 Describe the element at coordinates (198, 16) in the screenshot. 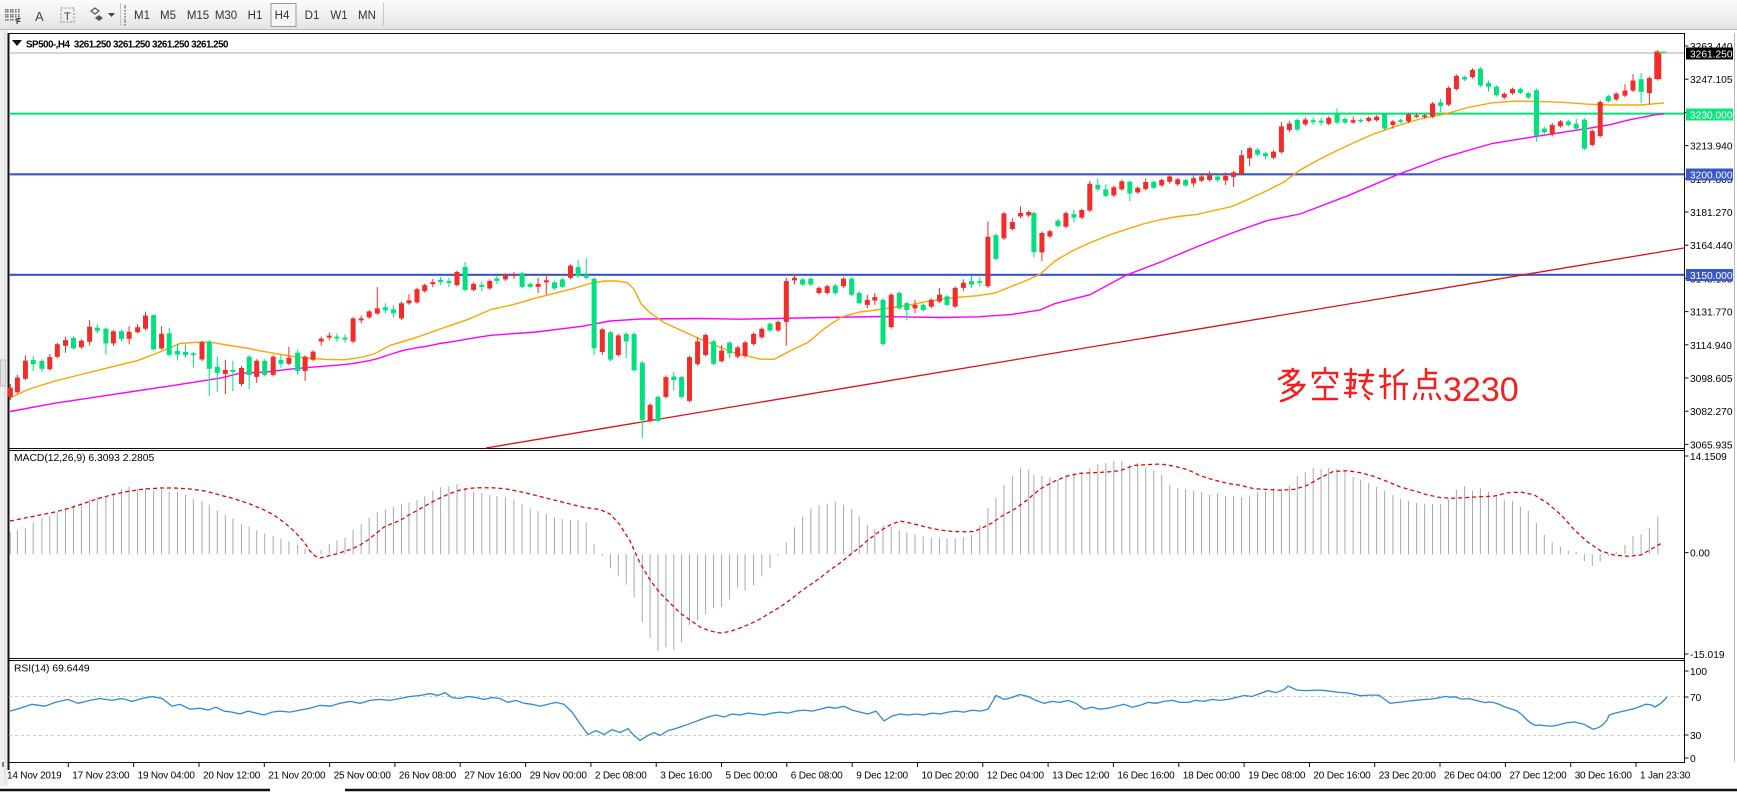

I see `svg-text: M15` at that location.